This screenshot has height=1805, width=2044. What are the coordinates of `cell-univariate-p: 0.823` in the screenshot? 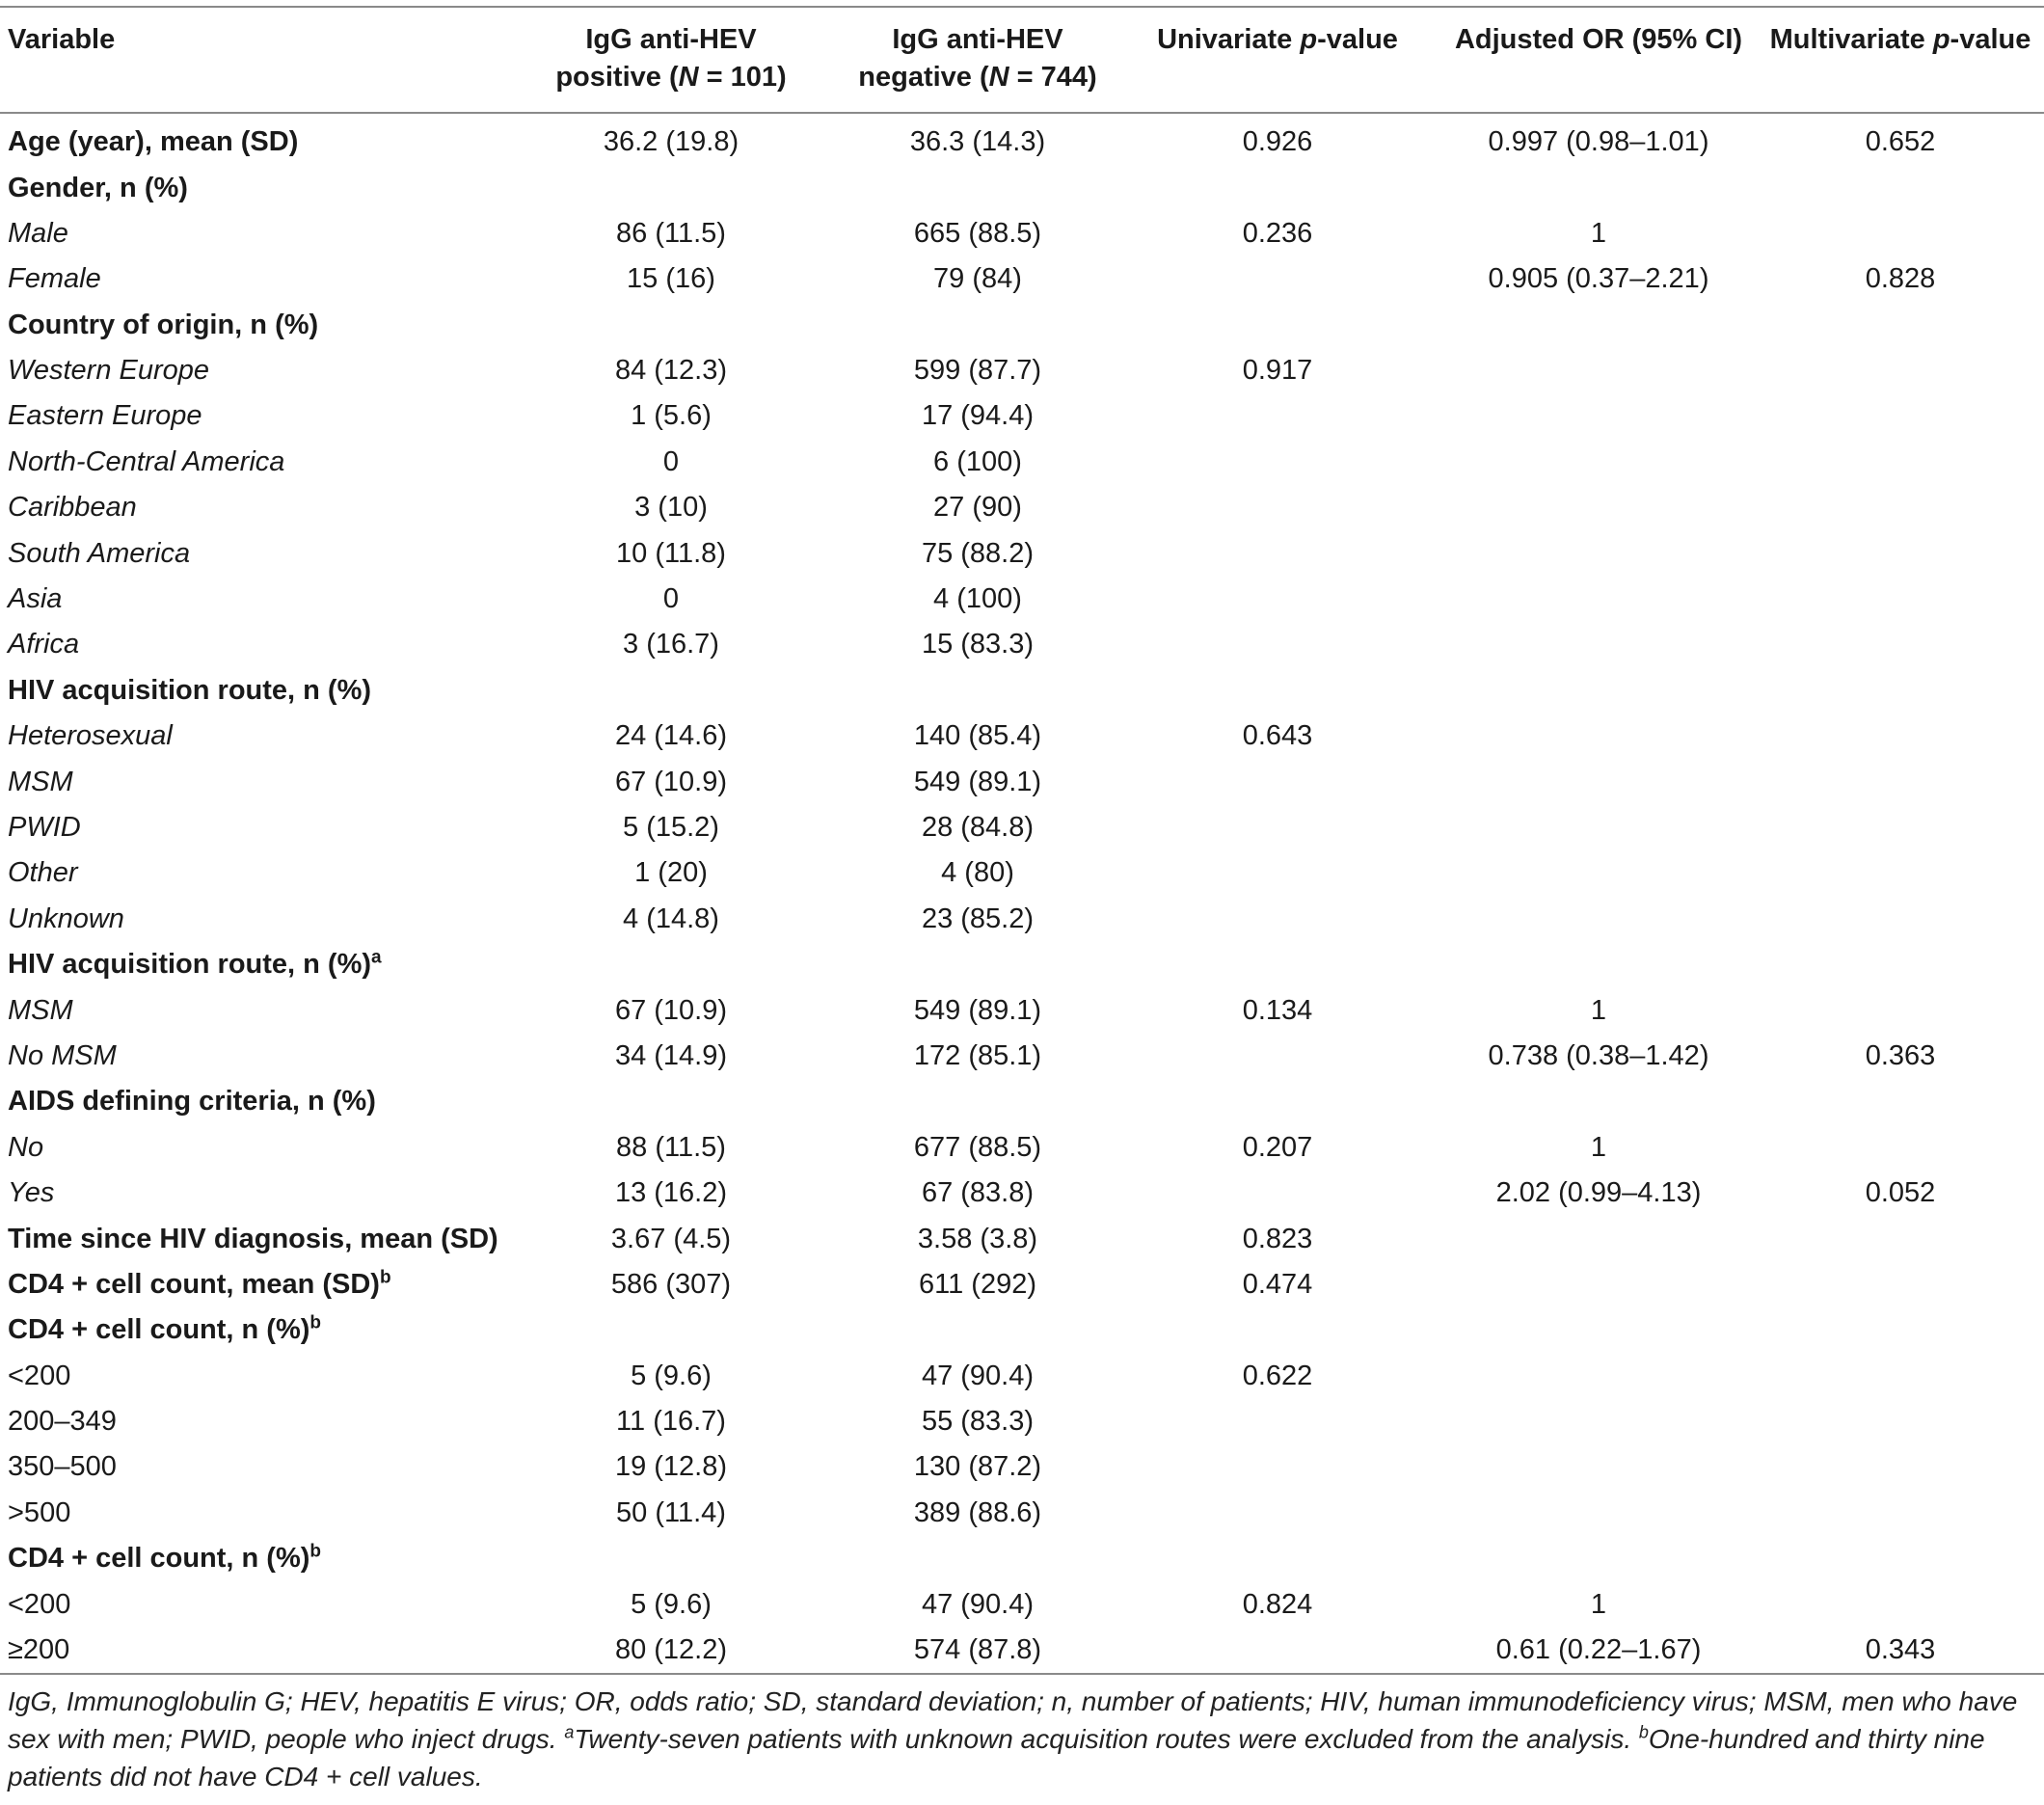 It's located at (1277, 1238).